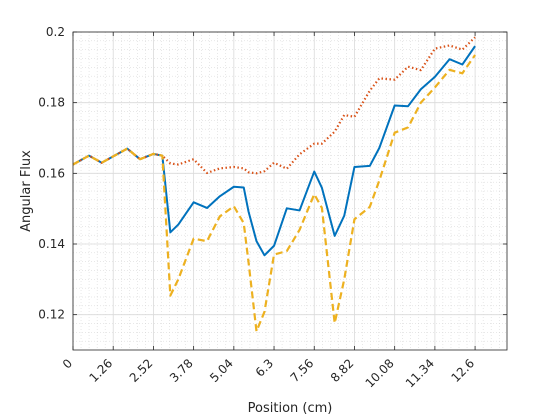  What do you see at coordinates (462, 370) in the screenshot?
I see `x-tick-label: 12.6` at bounding box center [462, 370].